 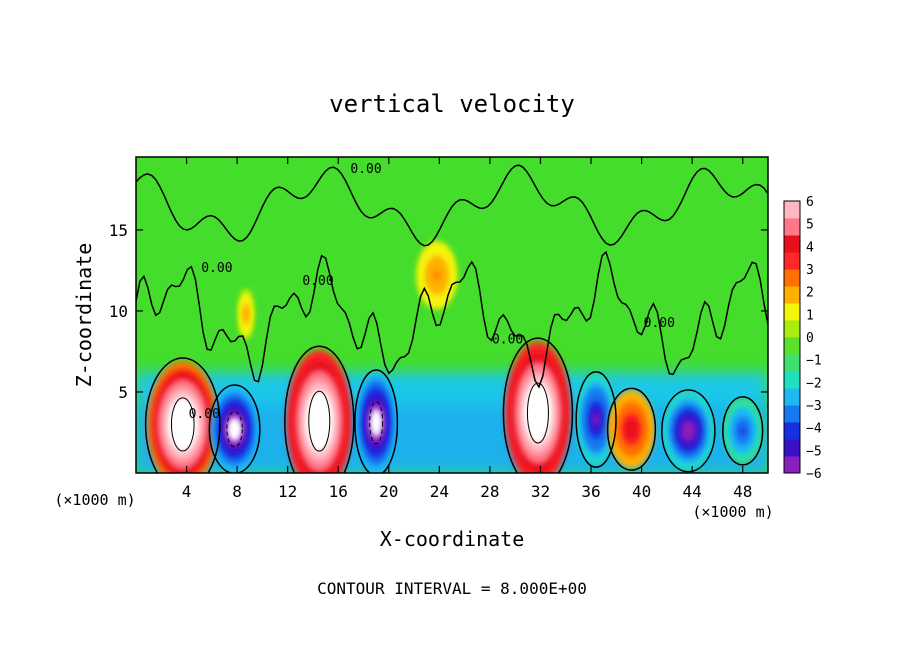 I want to click on zero-contour-line, so click(x=452, y=319).